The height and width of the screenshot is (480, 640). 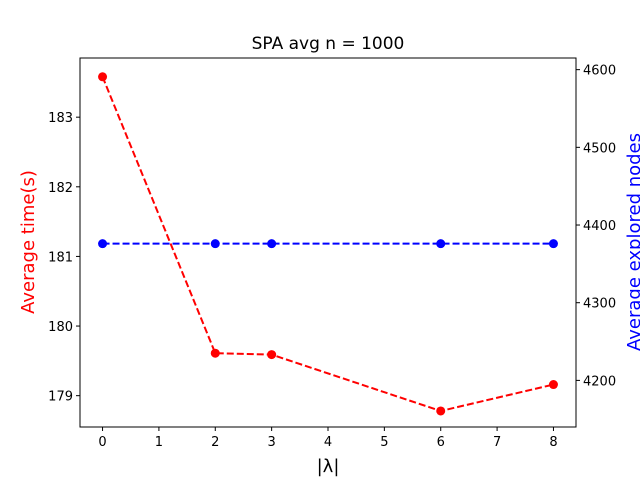 I want to click on left-y-tick-label: 181, so click(x=60, y=257).